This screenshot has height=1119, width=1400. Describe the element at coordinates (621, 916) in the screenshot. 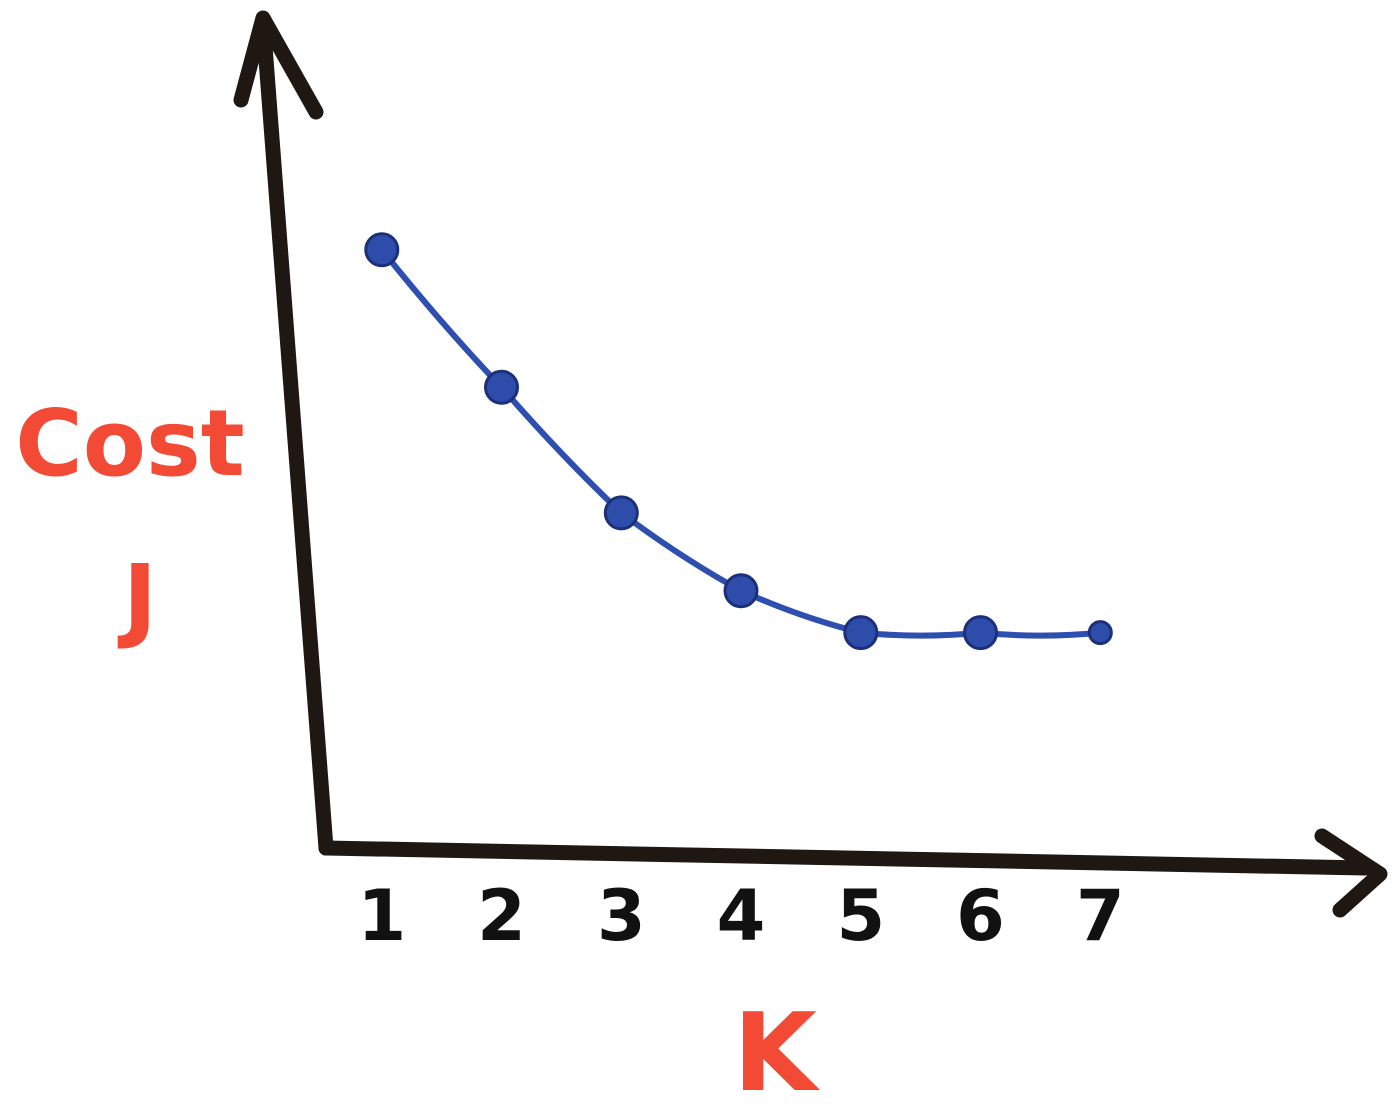

I see `x-tick-label: 3` at that location.